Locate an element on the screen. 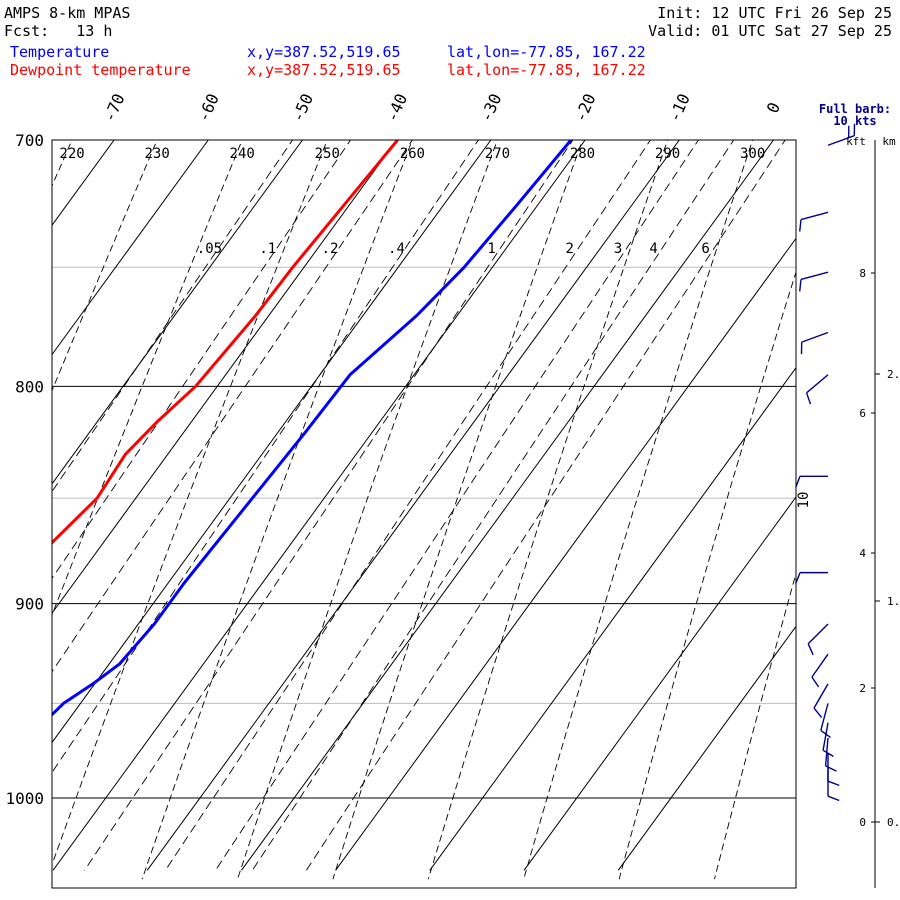 This screenshot has height=900, width=900. theta-label-260: 260 is located at coordinates (412, 154).